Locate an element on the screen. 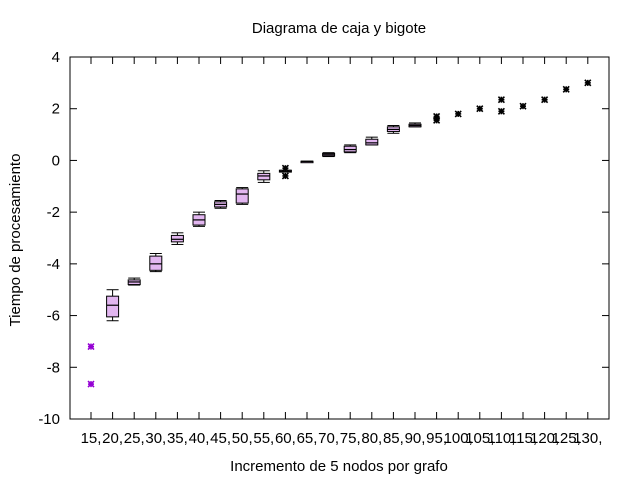 The width and height of the screenshot is (640, 480). x-tick-label: 45, is located at coordinates (220, 438).